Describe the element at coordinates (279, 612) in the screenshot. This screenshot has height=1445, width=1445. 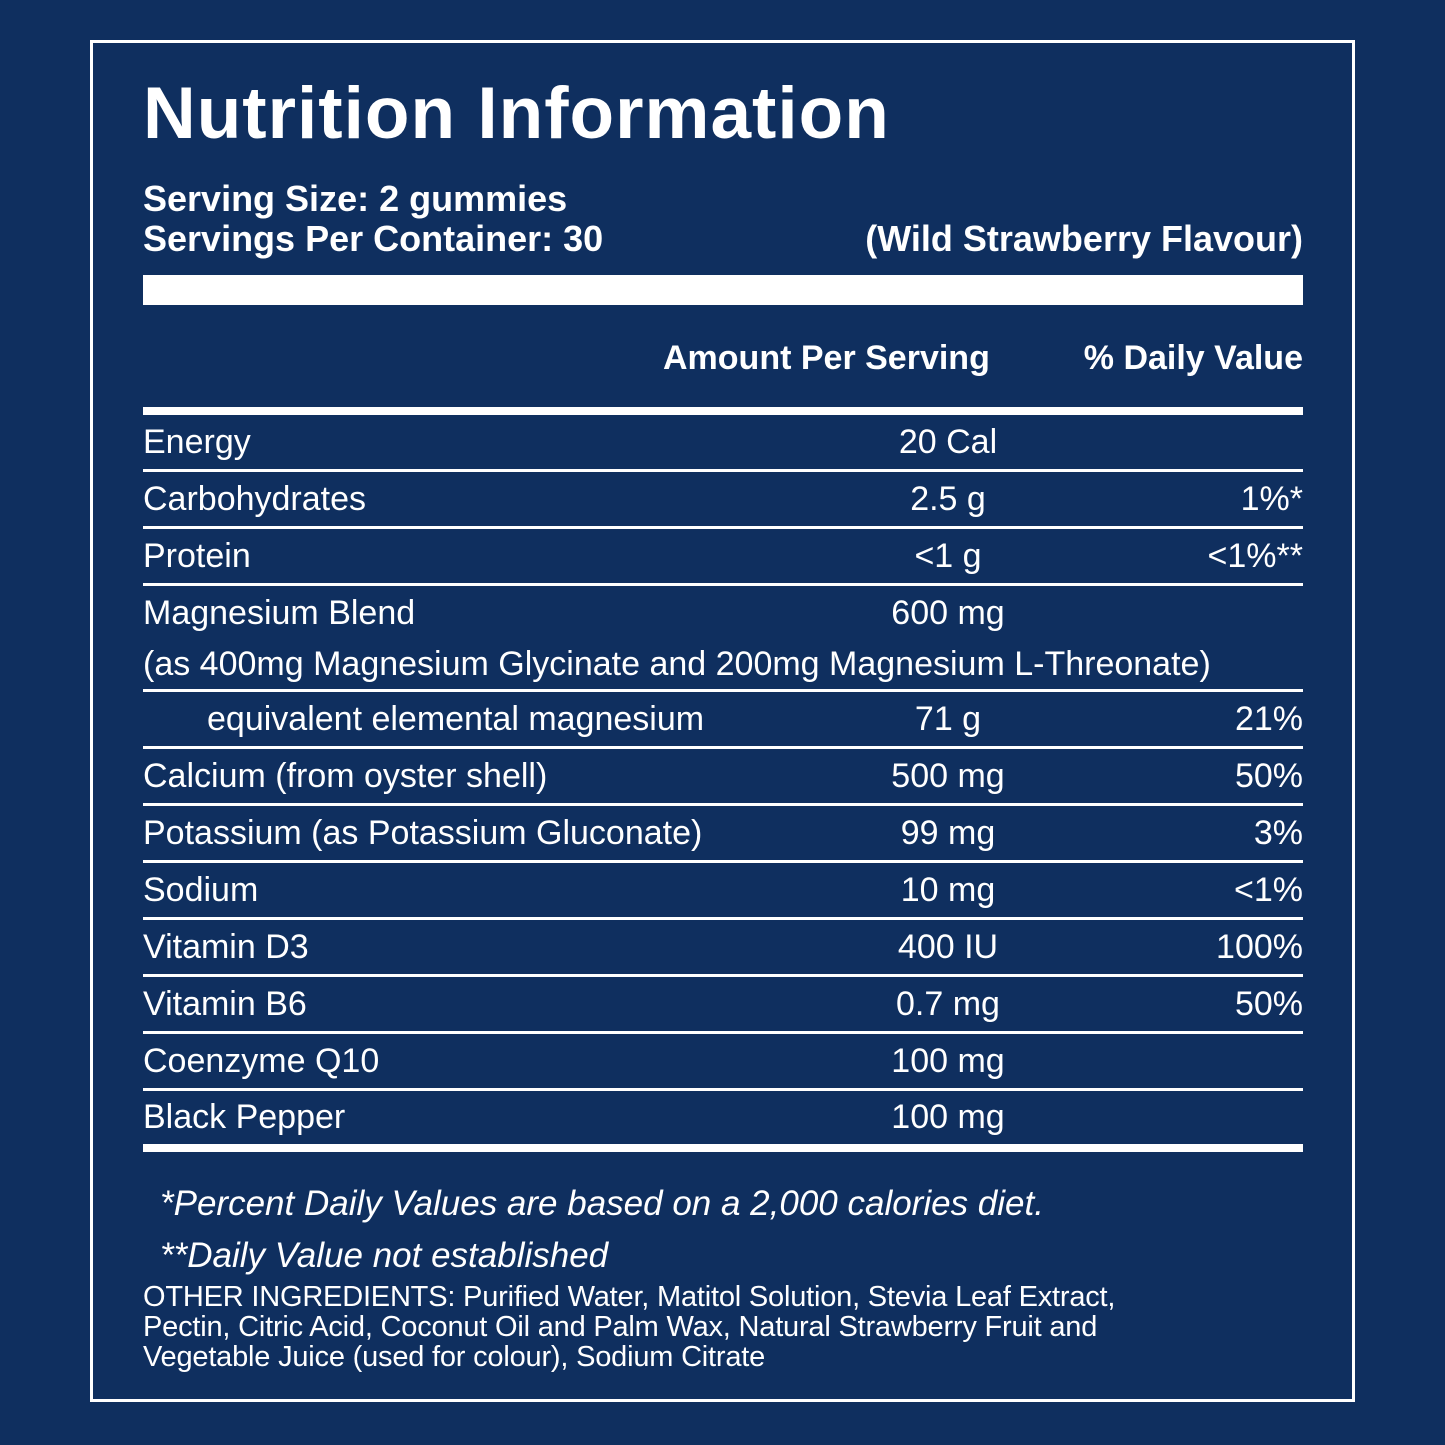
I see `row-label: Magnesium Blend` at that location.